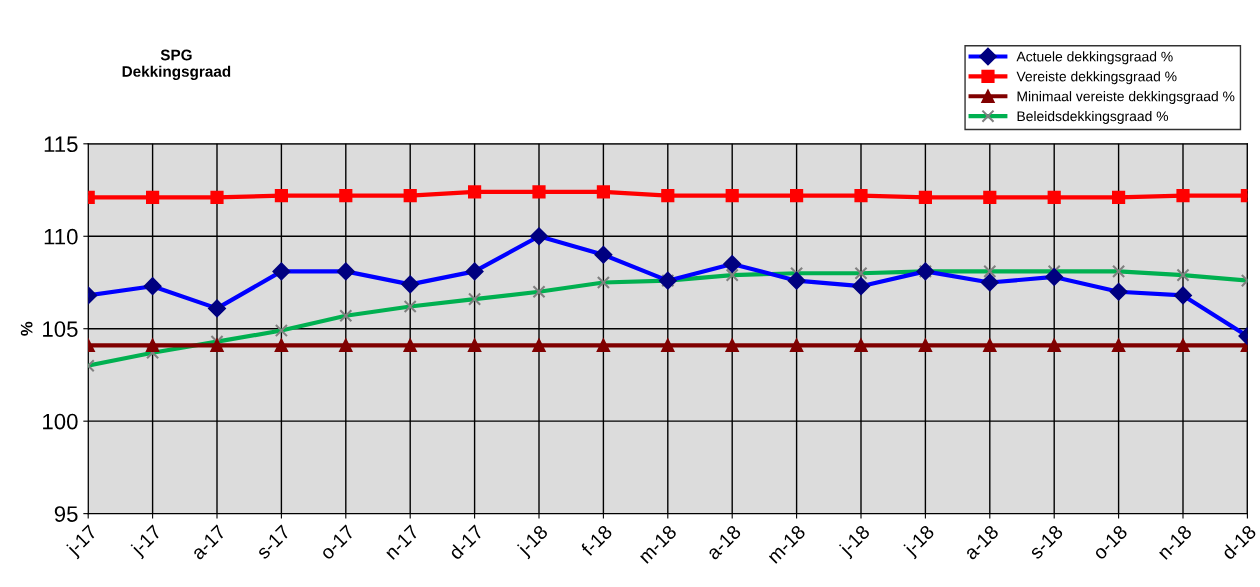 This screenshot has width=1260, height=587. What do you see at coordinates (176, 64) in the screenshot?
I see `chart-title: SPG Dekkingsgraad` at bounding box center [176, 64].